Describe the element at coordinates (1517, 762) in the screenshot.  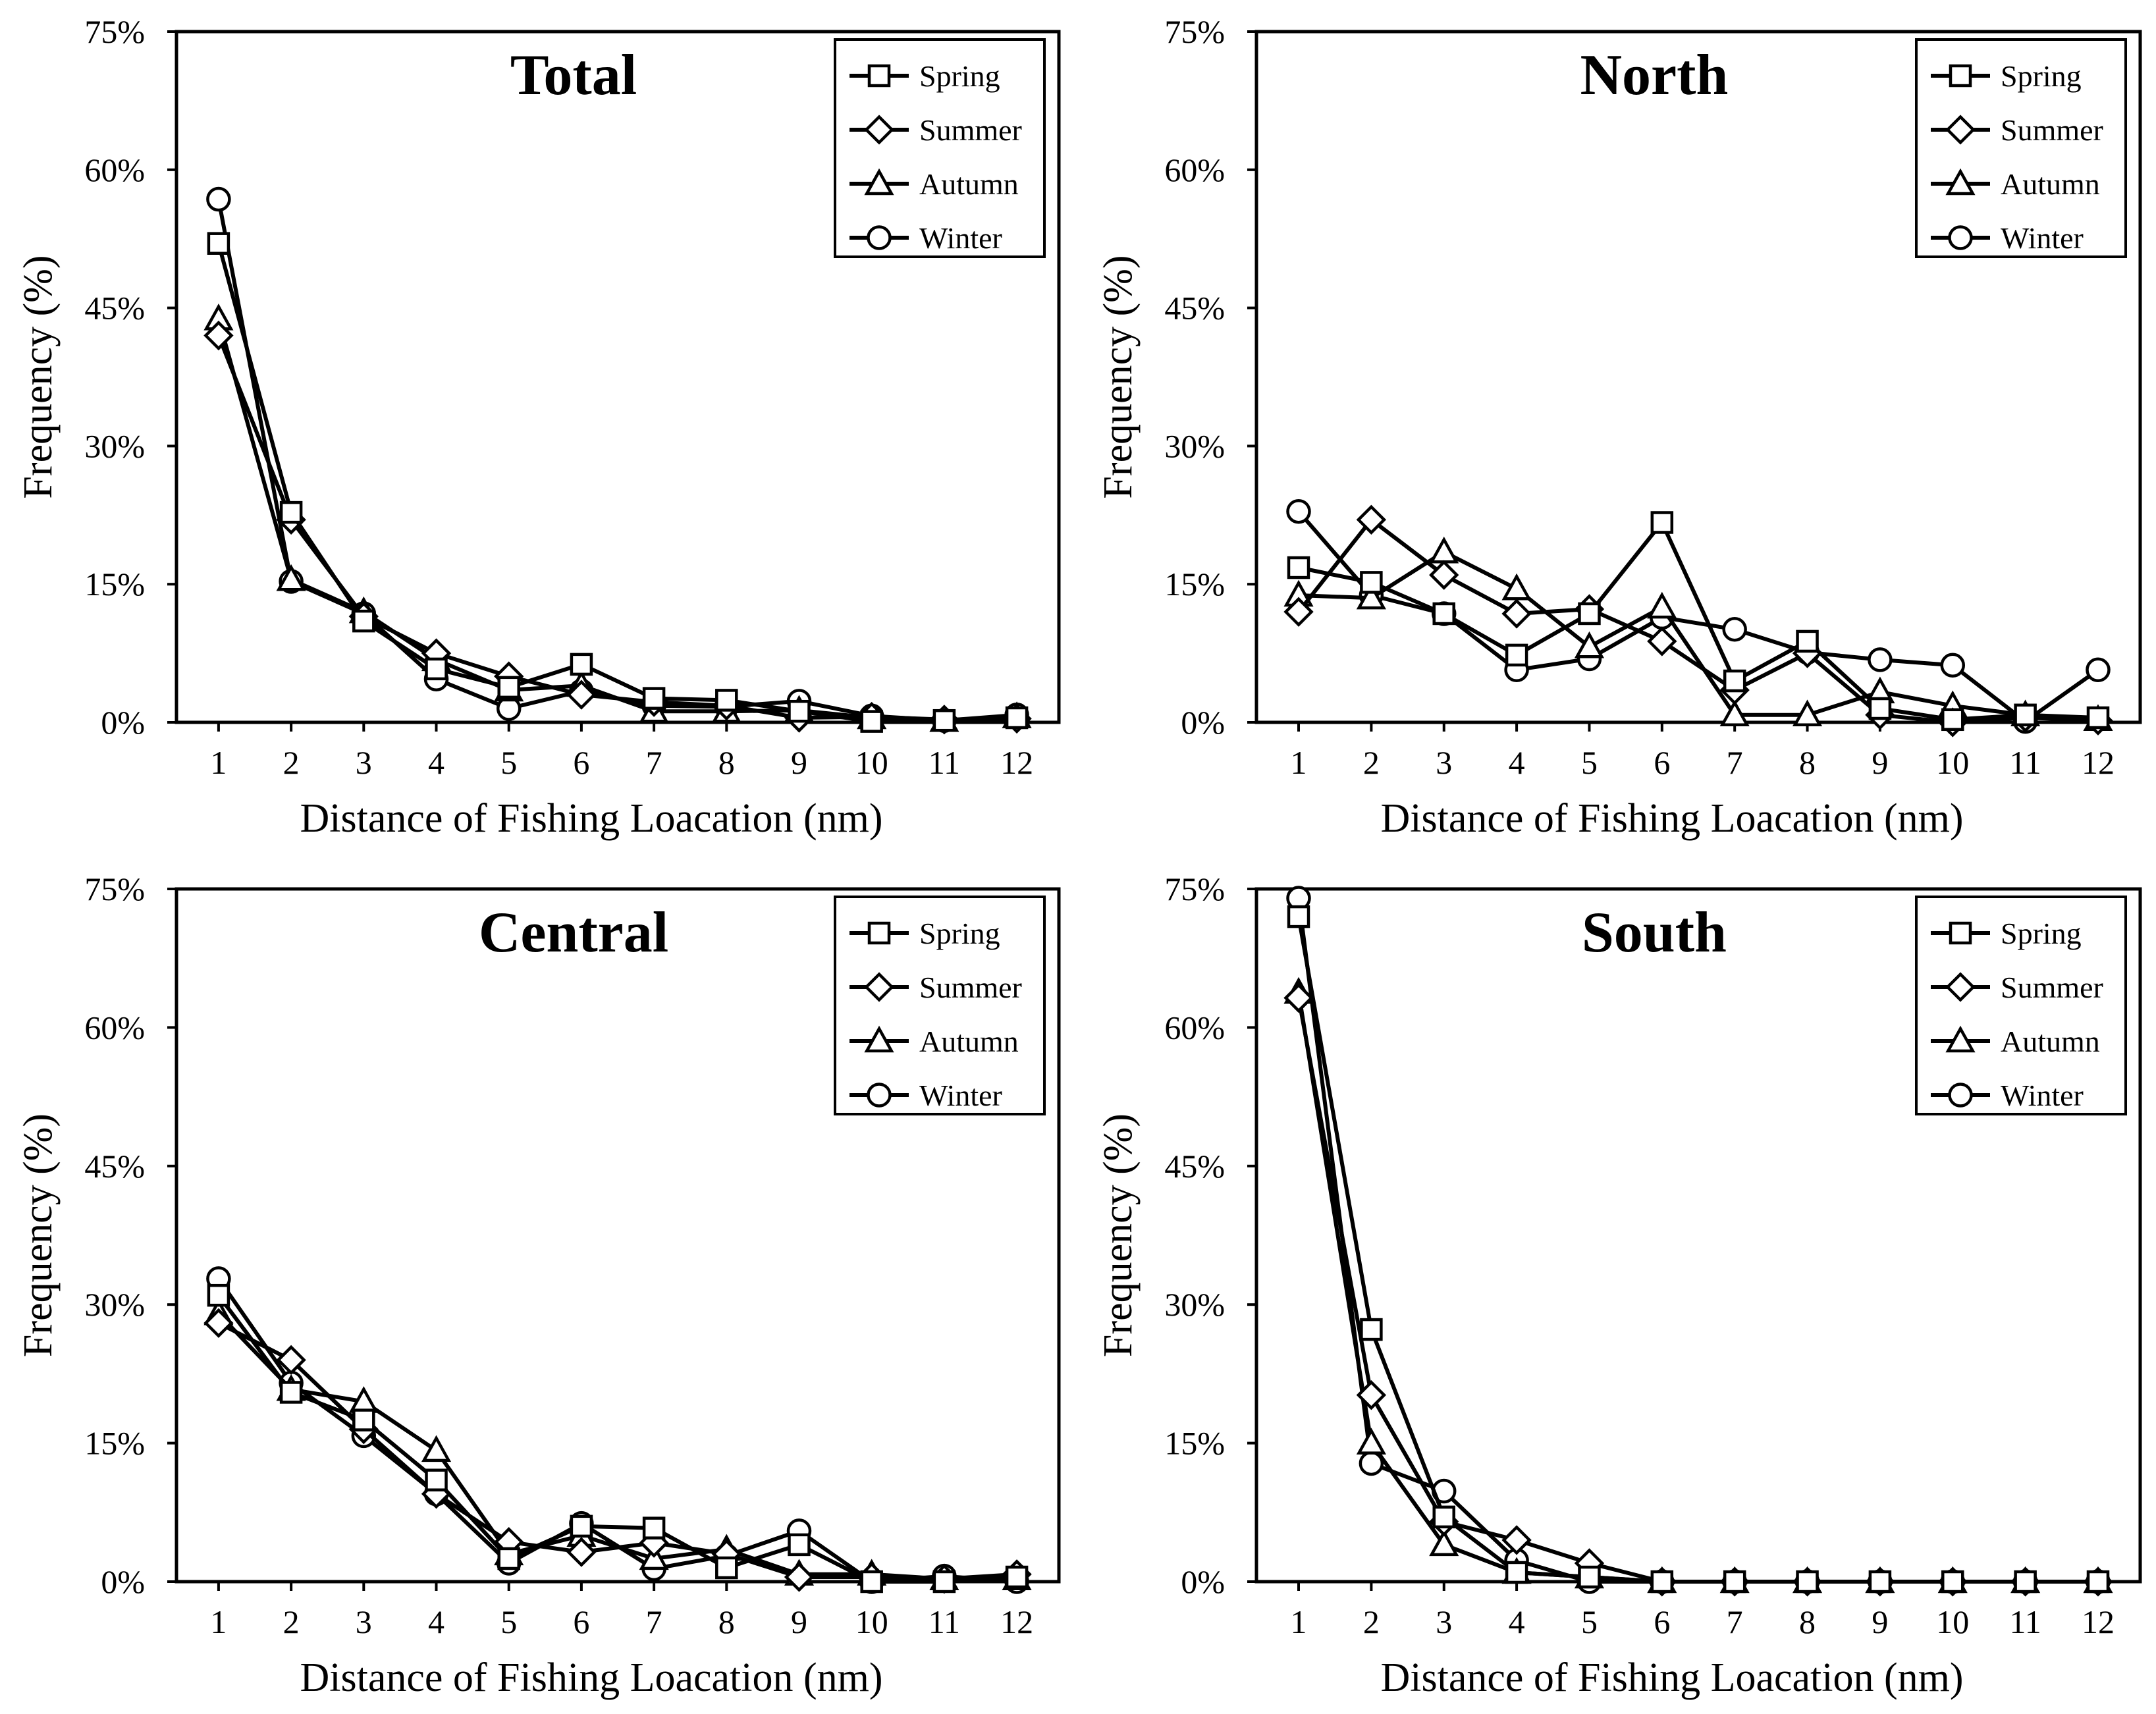
I see `x-tick-label: 4` at that location.